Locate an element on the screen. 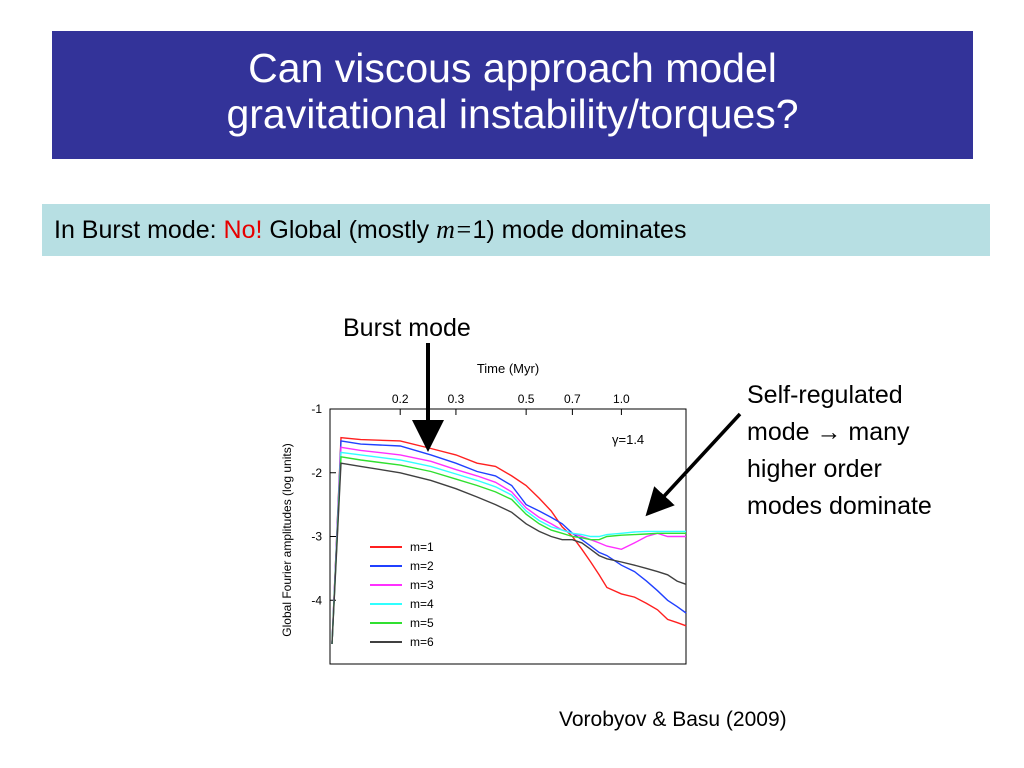 This screenshot has height=768, width=1024. subtitle-mid: Global (mostly is located at coordinates (349, 230).